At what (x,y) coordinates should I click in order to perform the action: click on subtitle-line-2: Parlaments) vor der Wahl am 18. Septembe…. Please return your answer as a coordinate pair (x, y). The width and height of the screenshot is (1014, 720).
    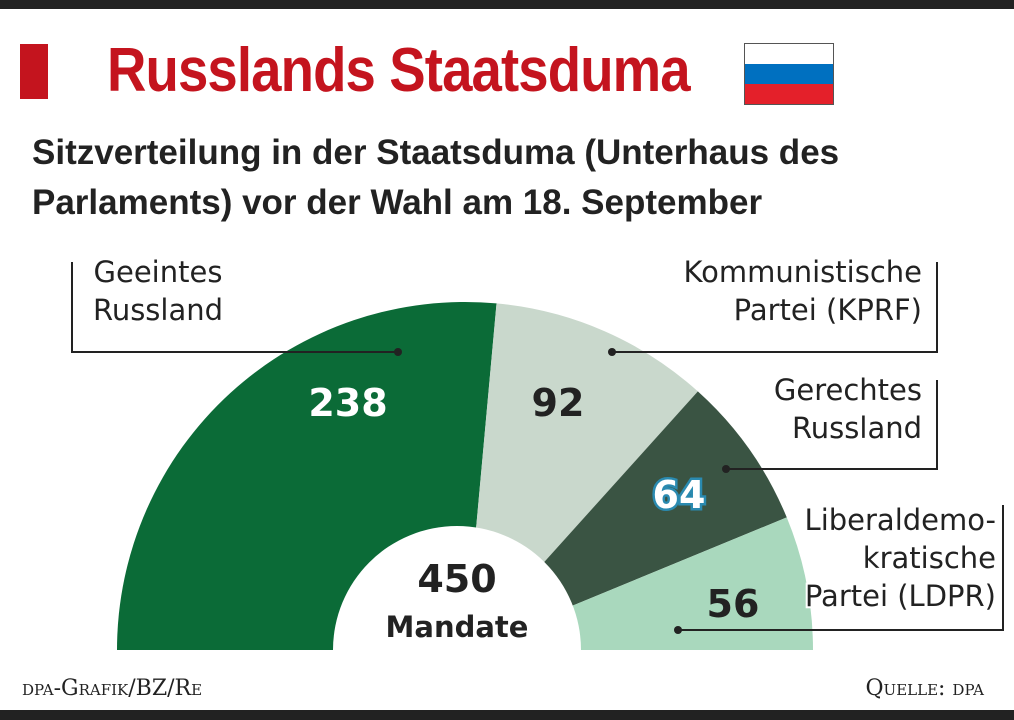
    Looking at the image, I should click on (397, 202).